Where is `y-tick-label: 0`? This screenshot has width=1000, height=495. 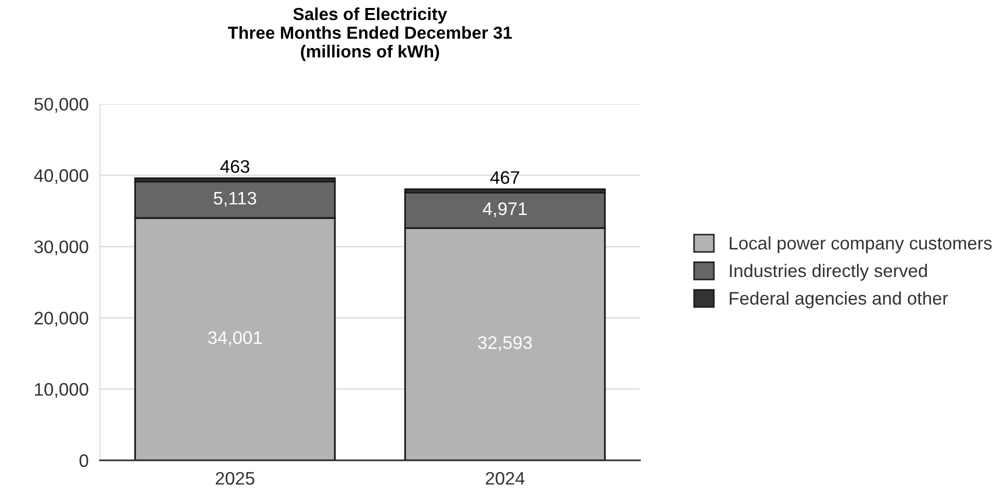
y-tick-label: 0 is located at coordinates (84, 461).